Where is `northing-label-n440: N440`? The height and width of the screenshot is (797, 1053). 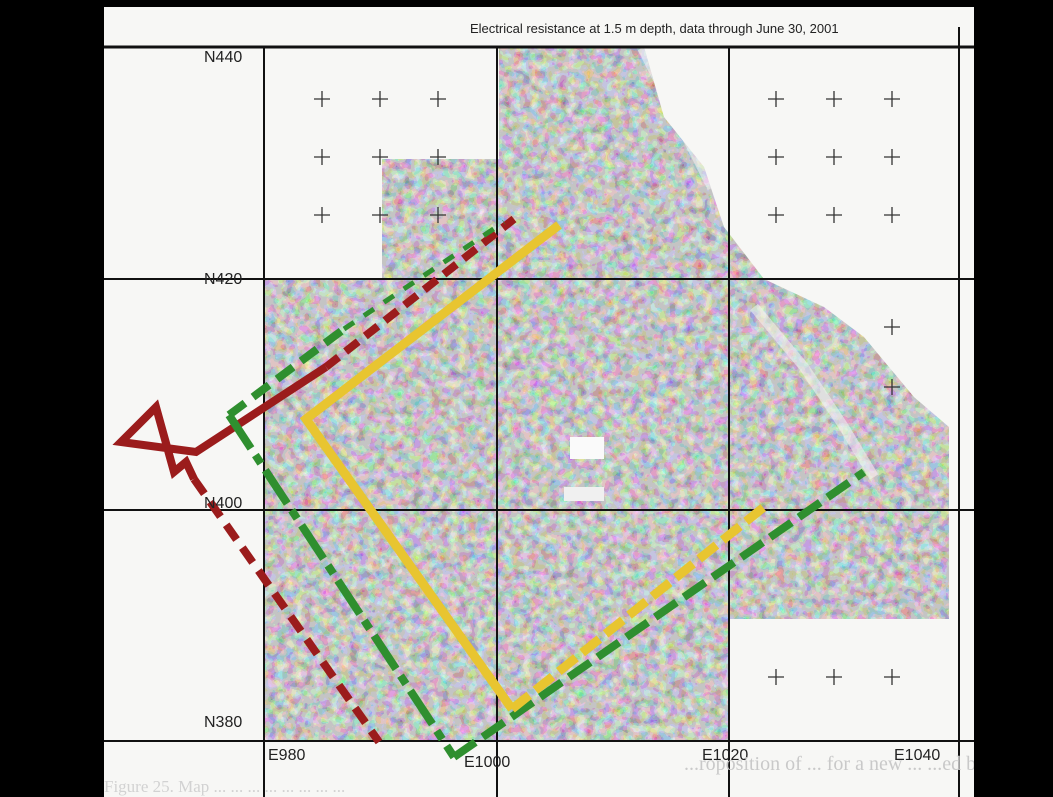
northing-label-n440: N440 is located at coordinates (223, 57).